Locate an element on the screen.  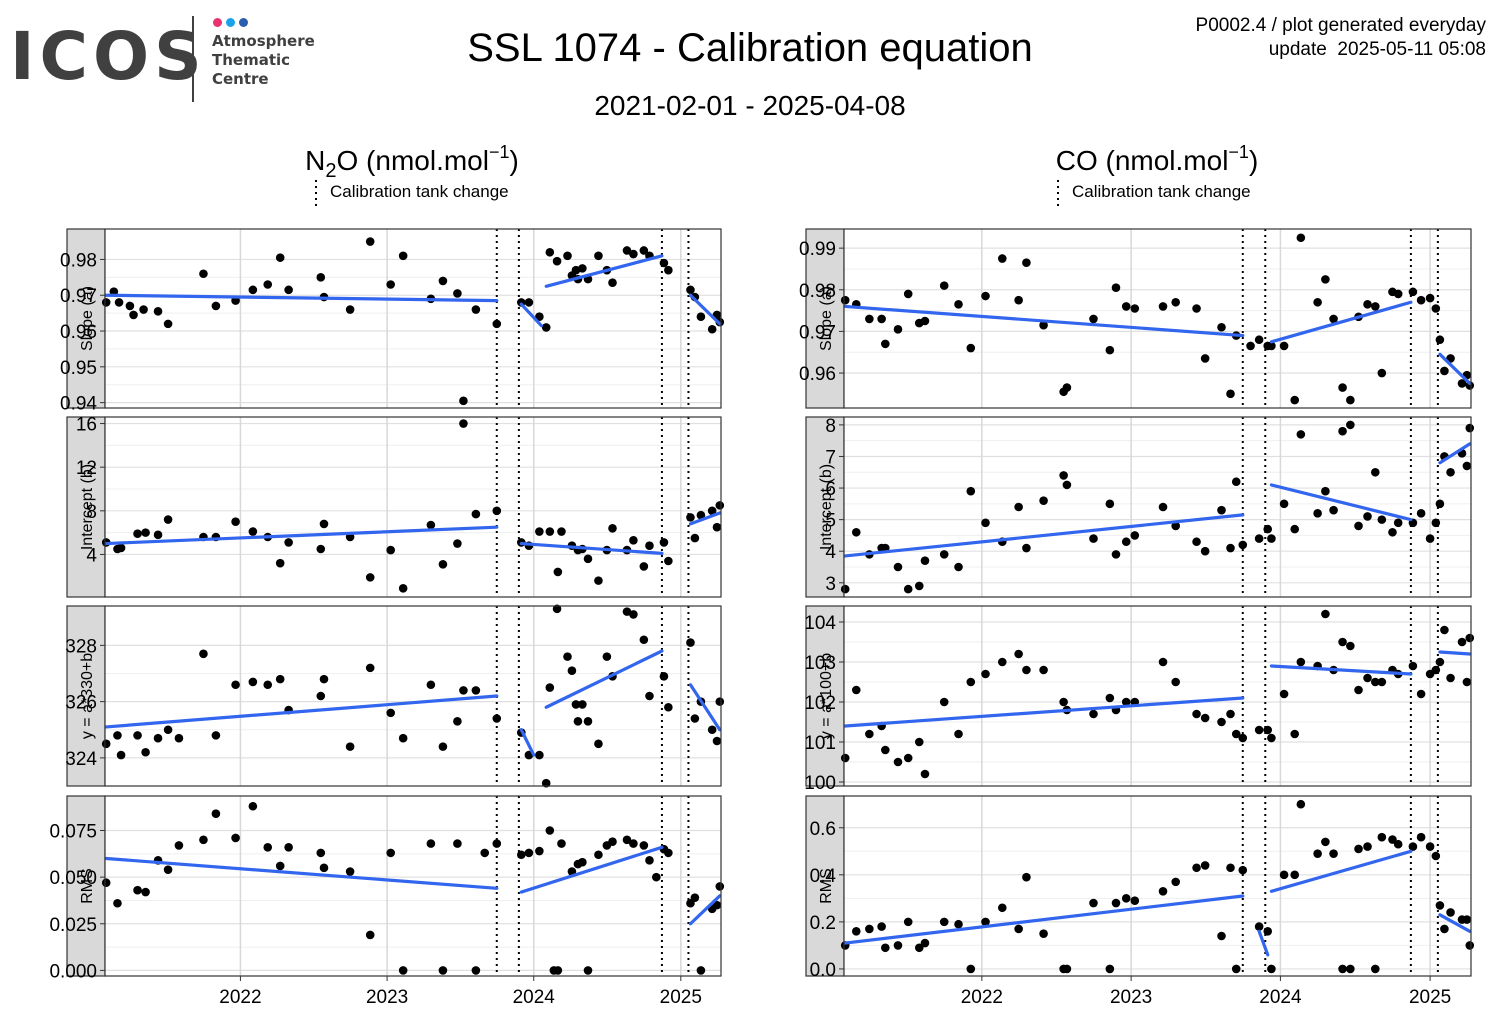
y-tick-label: 0.98 is located at coordinates (78, 260).